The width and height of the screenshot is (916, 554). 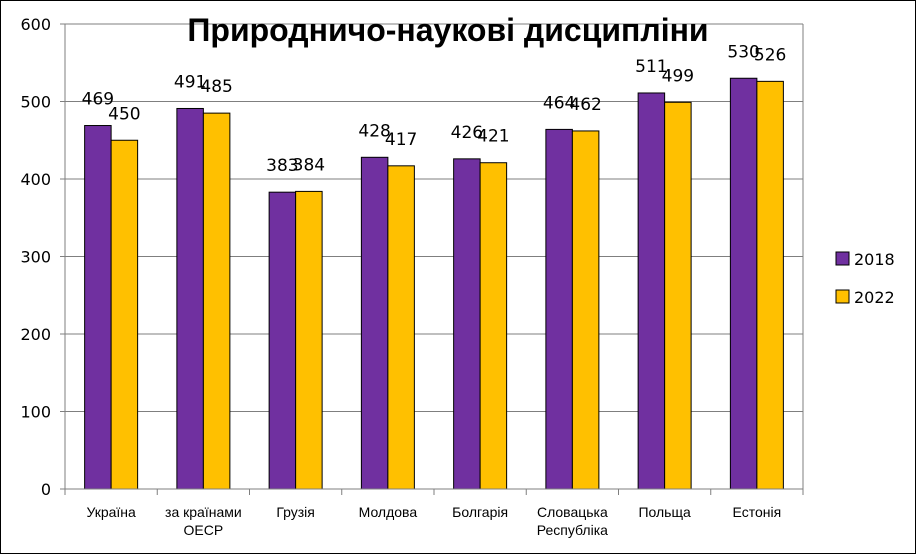 What do you see at coordinates (35, 102) in the screenshot?
I see `y-tick-label: 500` at bounding box center [35, 102].